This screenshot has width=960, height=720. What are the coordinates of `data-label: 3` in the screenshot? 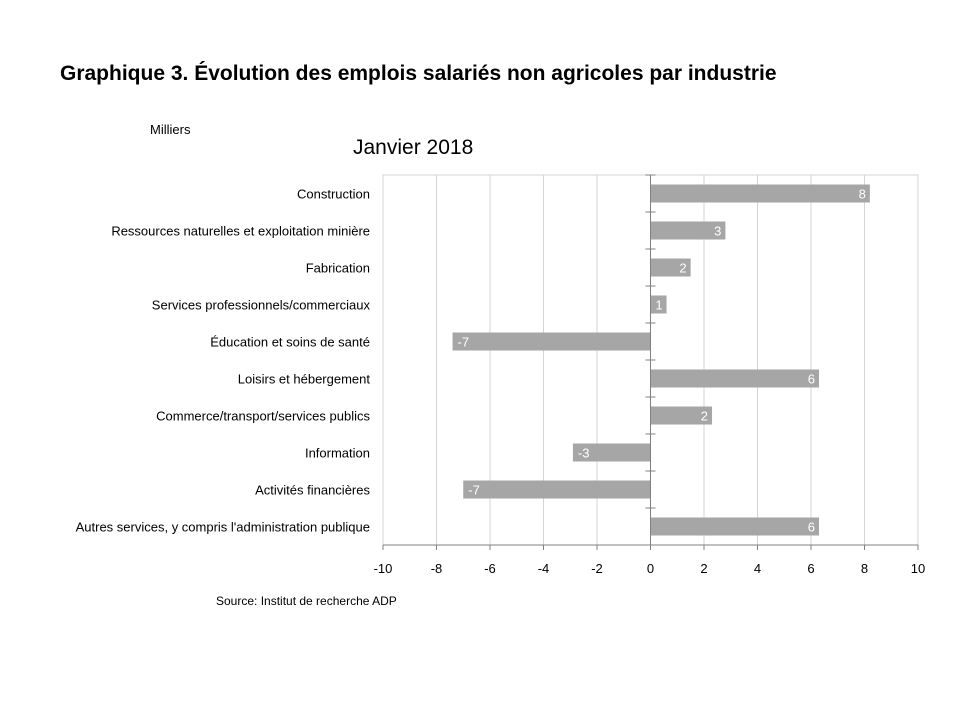 It's located at (717, 231).